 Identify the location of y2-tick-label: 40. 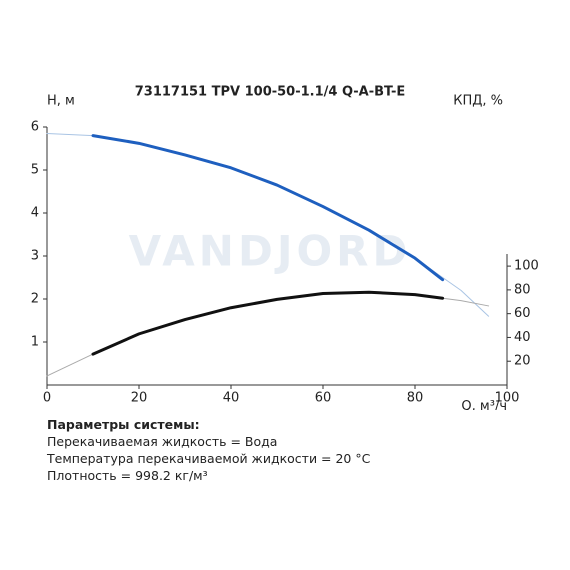
(522, 337).